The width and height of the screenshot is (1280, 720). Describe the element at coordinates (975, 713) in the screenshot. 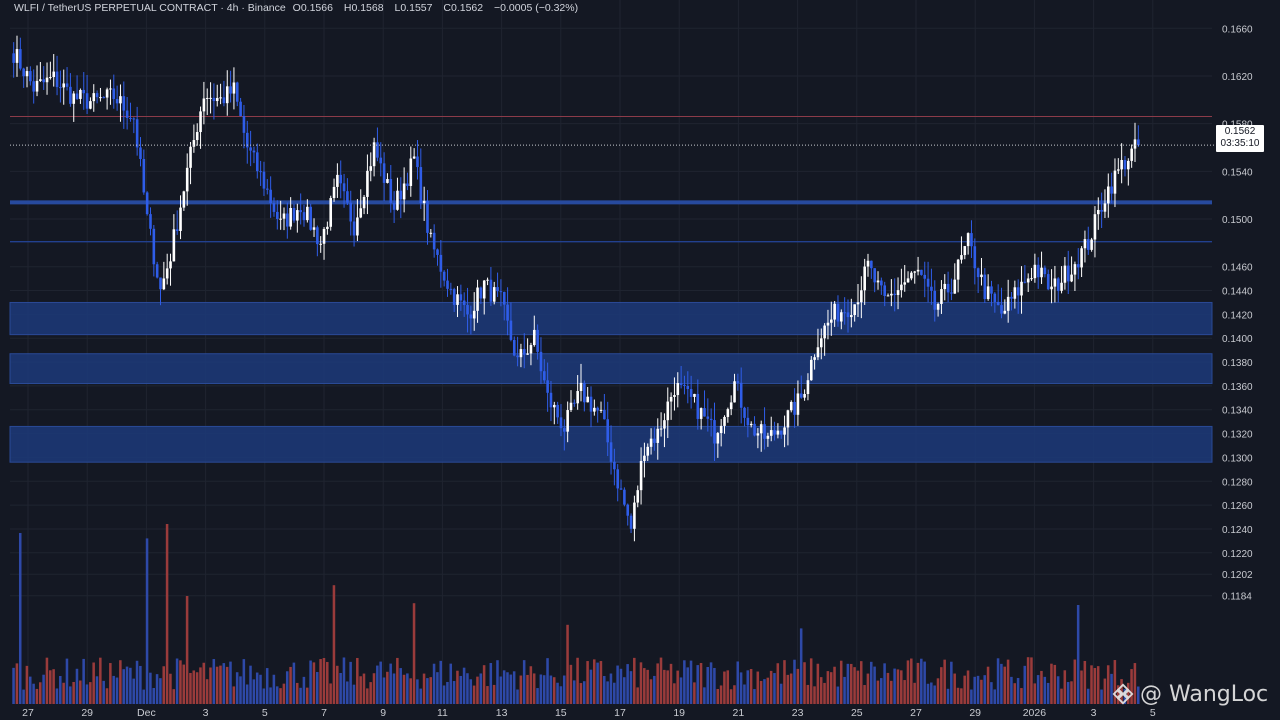

I see `time-tick-label: 29` at that location.